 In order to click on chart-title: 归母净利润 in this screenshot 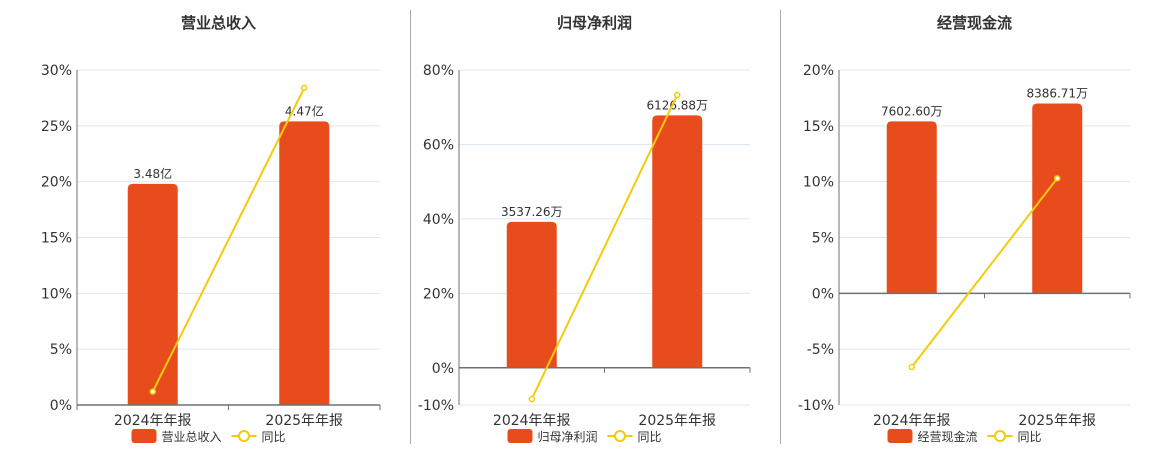, I will do `click(594, 23)`.